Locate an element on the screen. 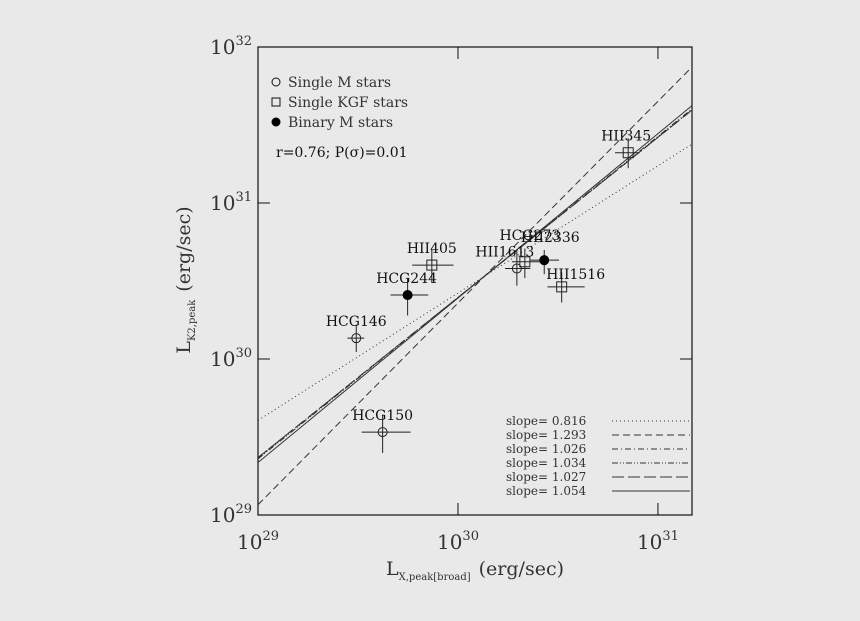  x-axis-title: LX,peak[broad] (erg/sec) is located at coordinates (475, 570).